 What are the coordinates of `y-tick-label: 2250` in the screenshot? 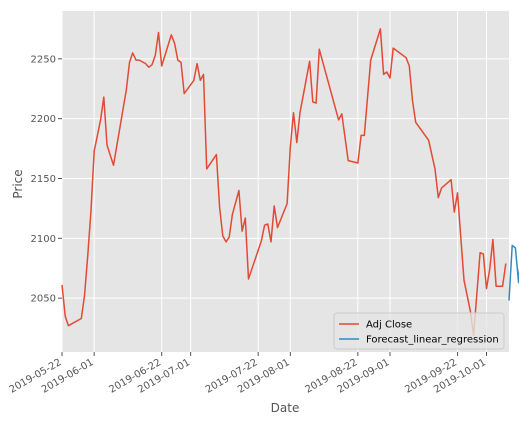 It's located at (43, 59).